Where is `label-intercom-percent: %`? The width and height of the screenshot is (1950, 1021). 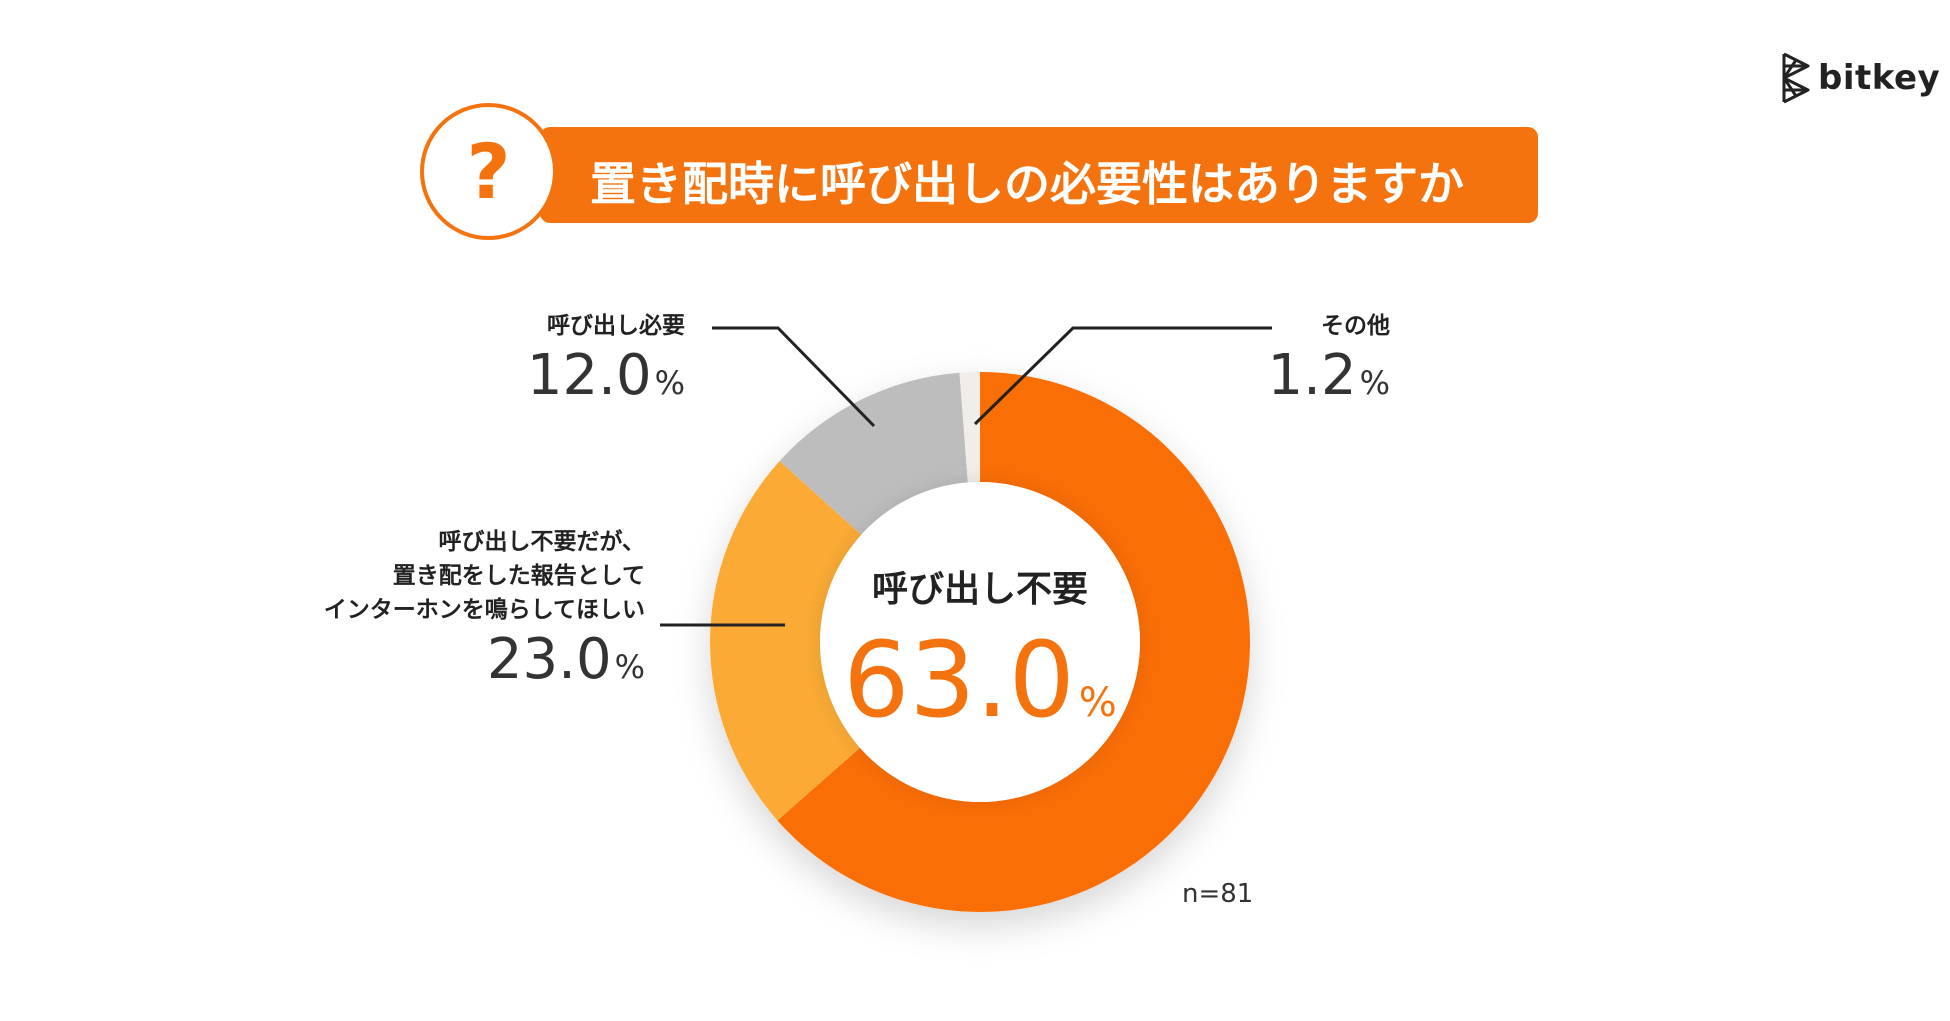
label-intercom-percent: % is located at coordinates (629, 667).